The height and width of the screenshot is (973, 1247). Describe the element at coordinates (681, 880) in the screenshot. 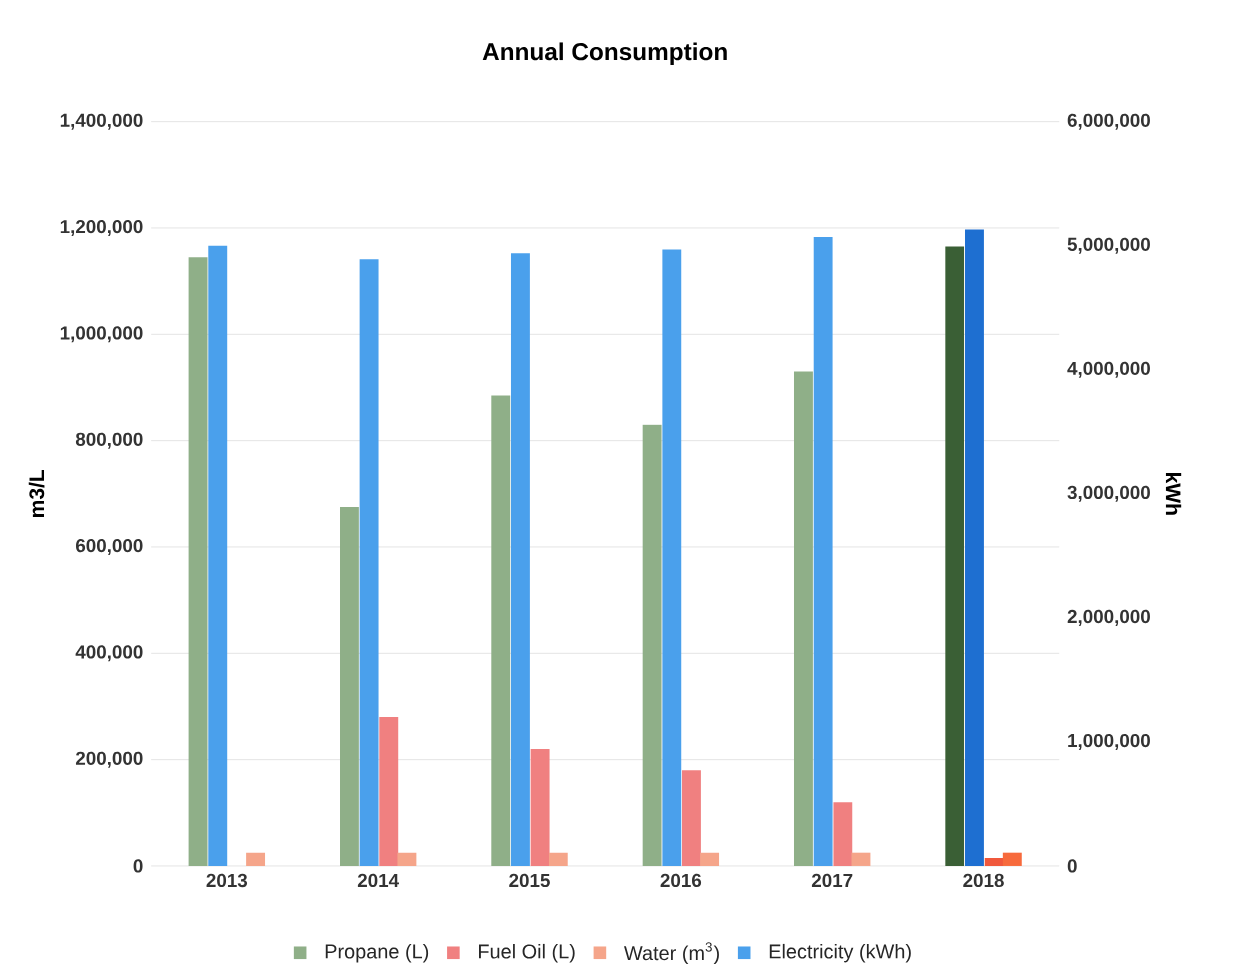

I see `x-tick-label: 2016` at that location.